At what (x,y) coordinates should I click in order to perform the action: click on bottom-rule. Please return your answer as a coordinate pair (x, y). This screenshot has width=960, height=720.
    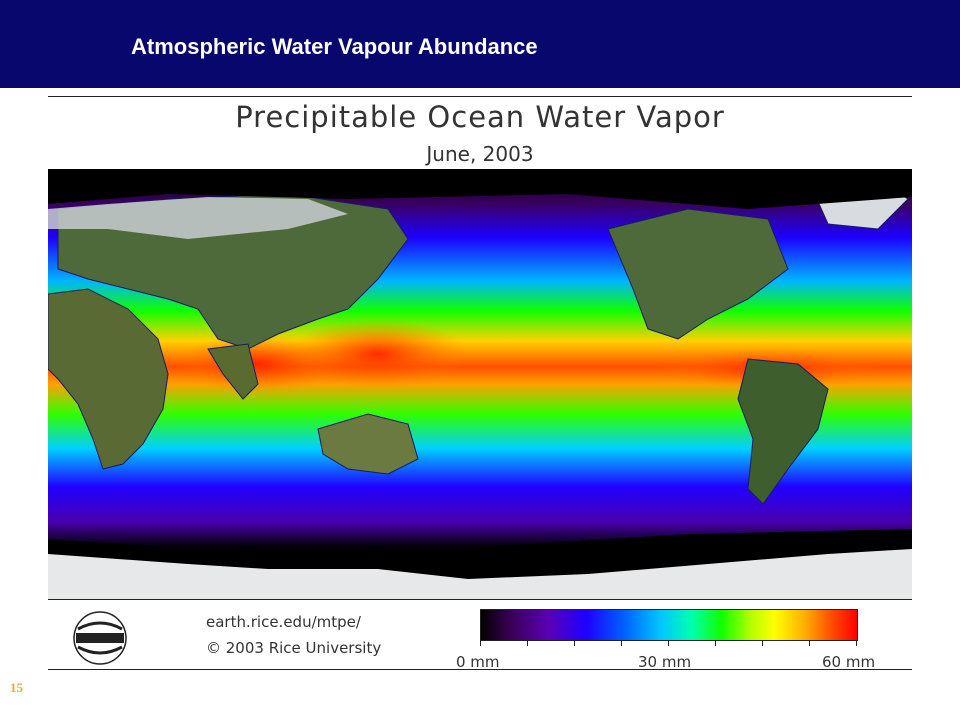
    Looking at the image, I should click on (480, 669).